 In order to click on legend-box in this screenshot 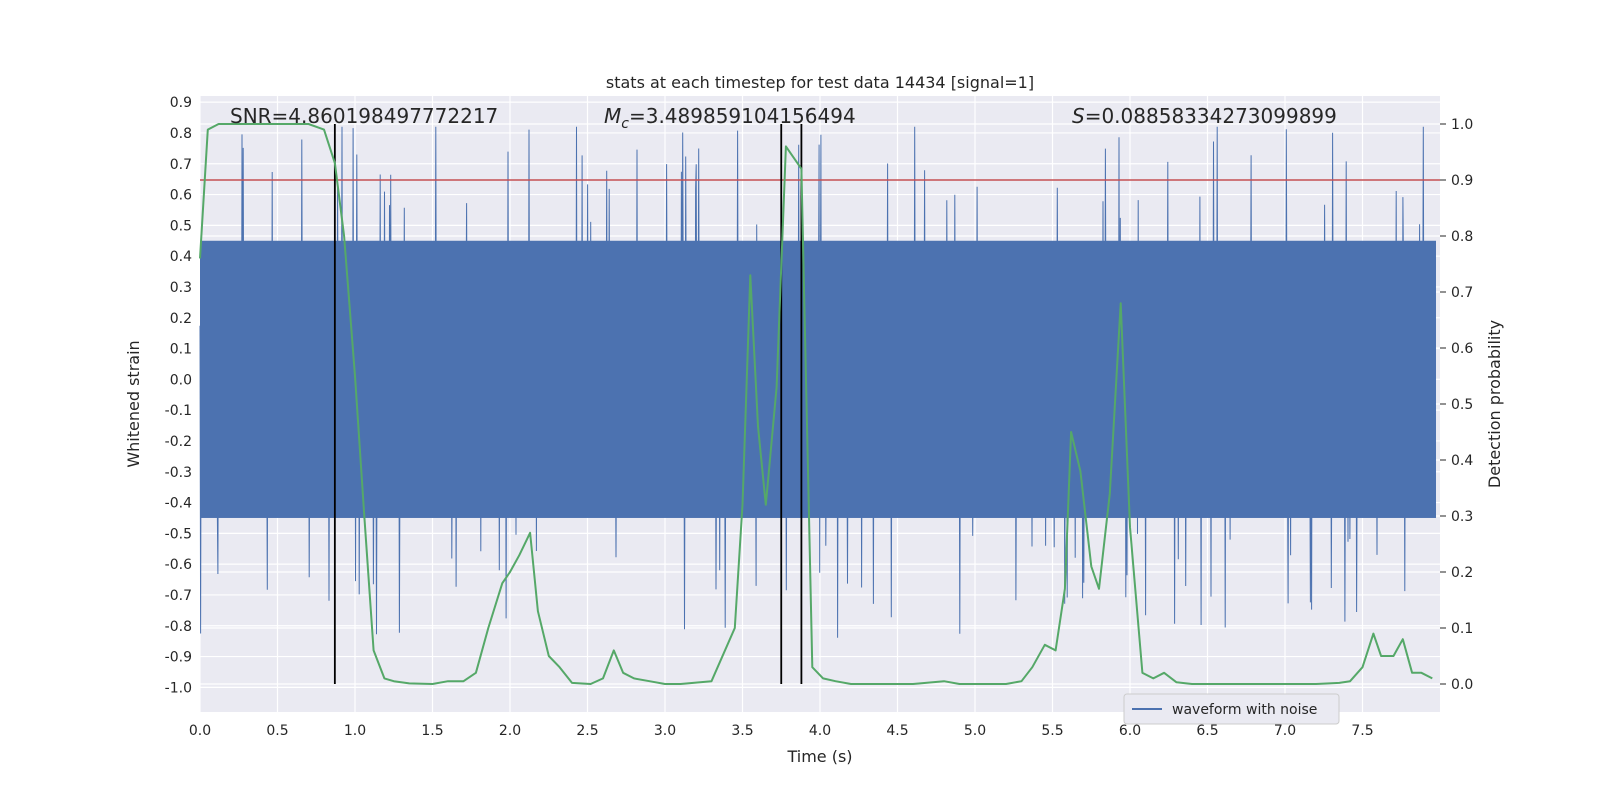, I will do `click(1231, 709)`.